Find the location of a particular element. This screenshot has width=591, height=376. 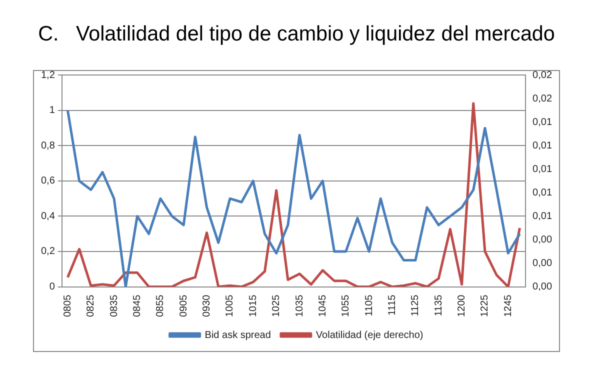

x-tick-label: 0825 is located at coordinates (91, 306).